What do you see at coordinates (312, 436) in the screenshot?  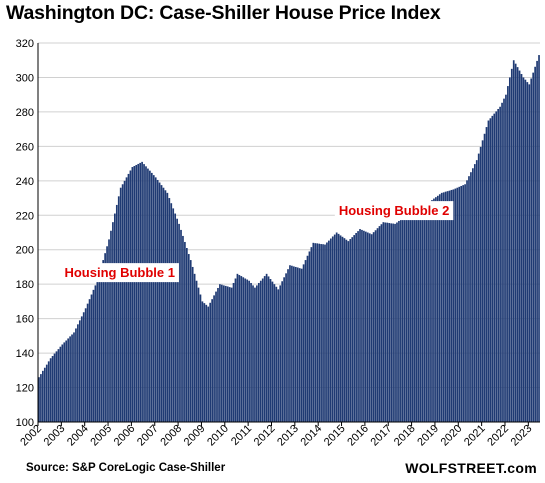 I see `x-tick-label: 2014` at bounding box center [312, 436].